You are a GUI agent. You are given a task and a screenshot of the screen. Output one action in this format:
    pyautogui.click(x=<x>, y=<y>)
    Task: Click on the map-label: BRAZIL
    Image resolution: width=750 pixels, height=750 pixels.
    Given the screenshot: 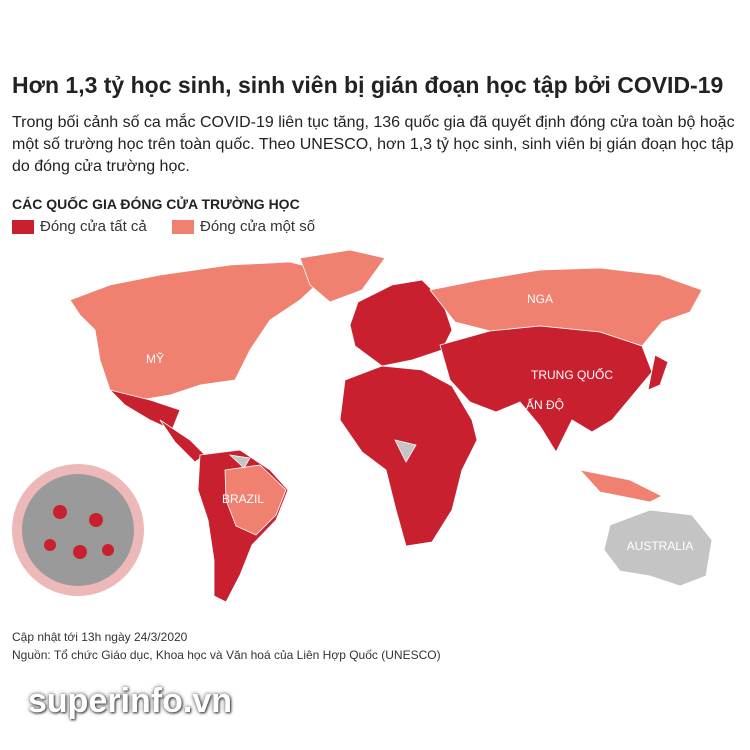 What is the action you would take?
    pyautogui.click(x=243, y=499)
    